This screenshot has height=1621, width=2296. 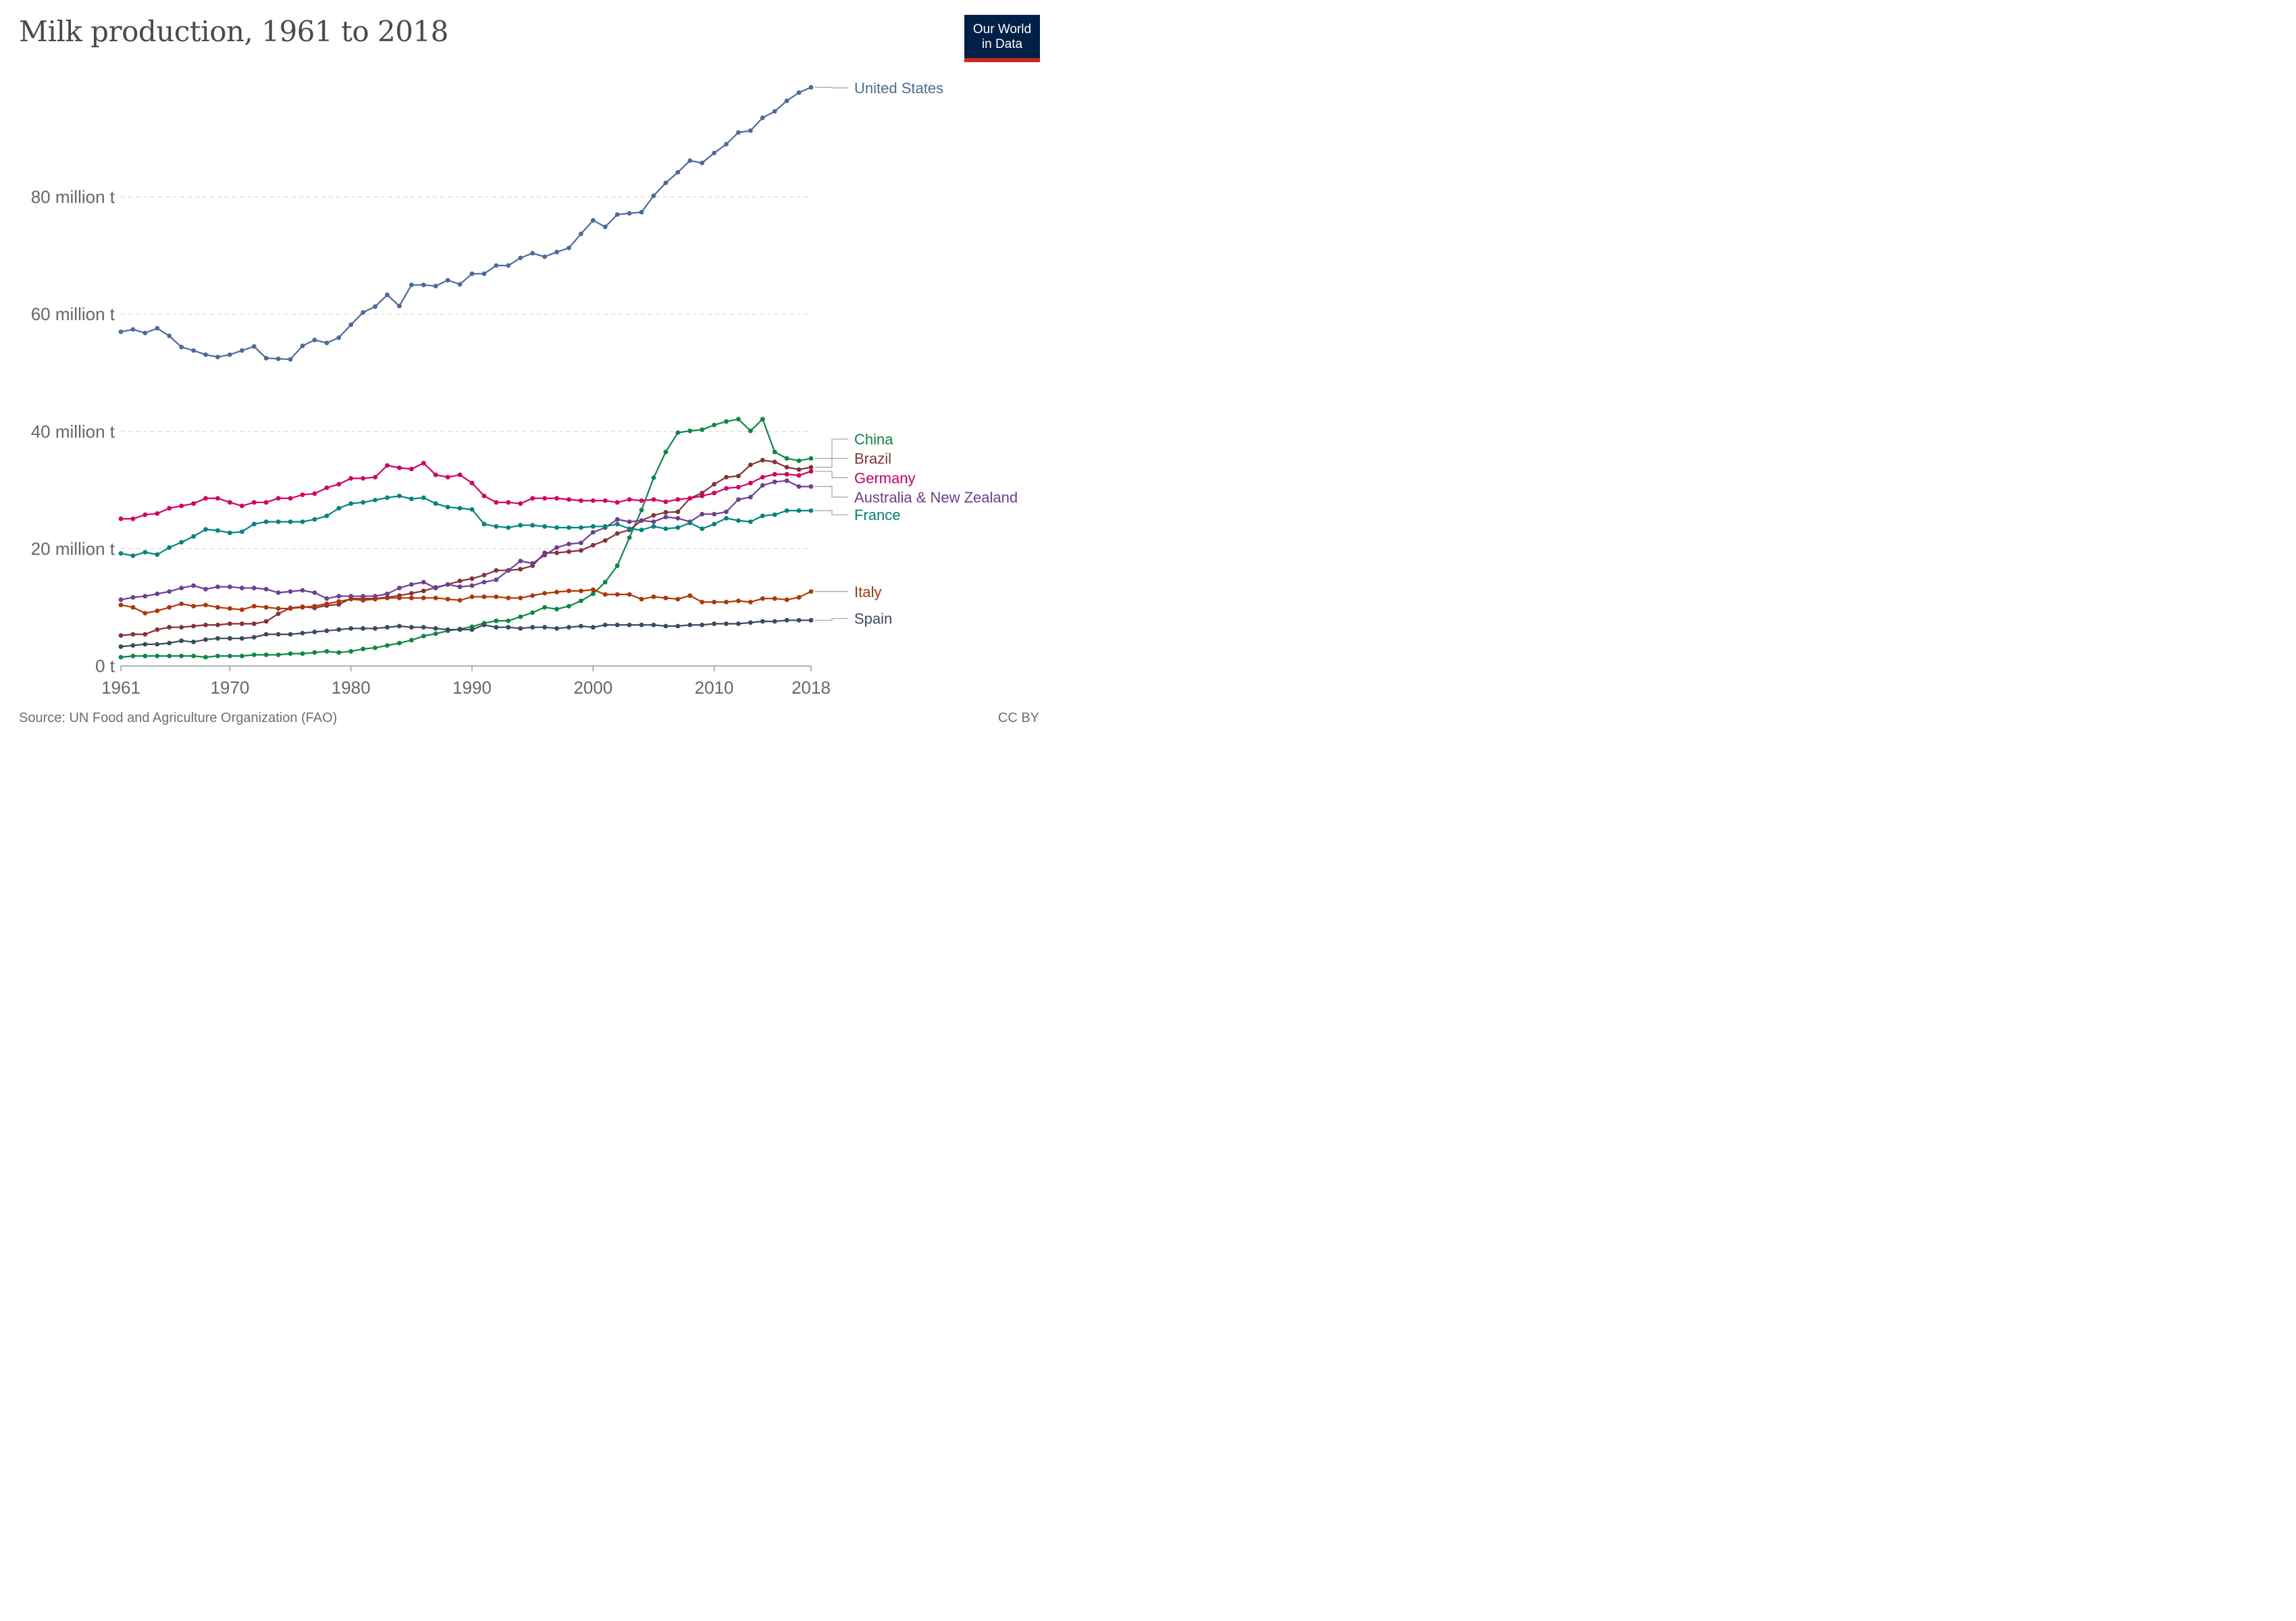 What do you see at coordinates (229, 687) in the screenshot?
I see `x-tick-label: 1970` at bounding box center [229, 687].